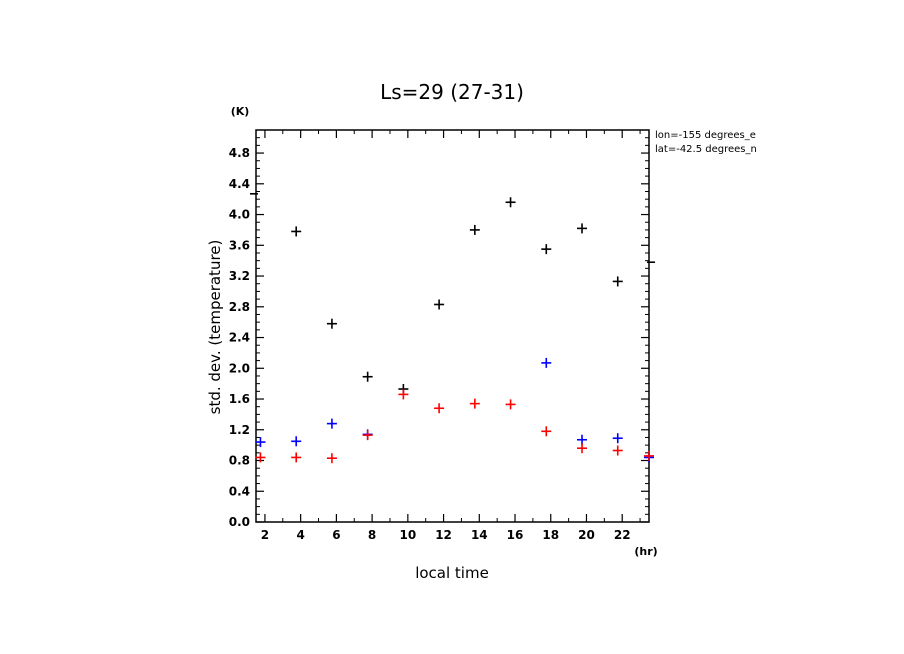 The height and width of the screenshot is (654, 904). What do you see at coordinates (622, 535) in the screenshot?
I see `x-tick-label: 22` at bounding box center [622, 535].